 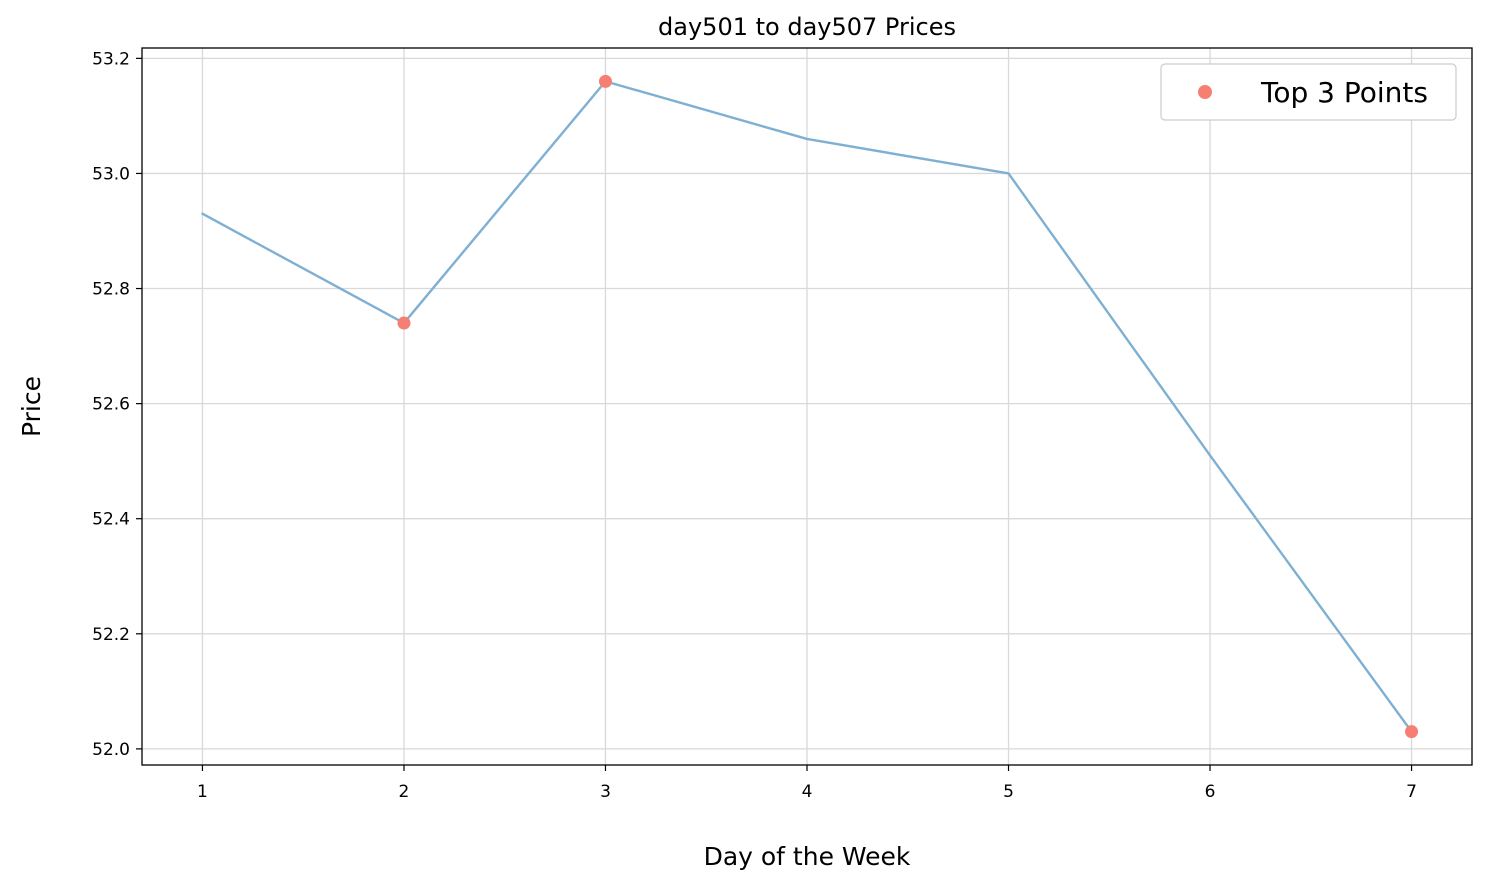 What do you see at coordinates (1205, 92) in the screenshot?
I see `legend-marker` at bounding box center [1205, 92].